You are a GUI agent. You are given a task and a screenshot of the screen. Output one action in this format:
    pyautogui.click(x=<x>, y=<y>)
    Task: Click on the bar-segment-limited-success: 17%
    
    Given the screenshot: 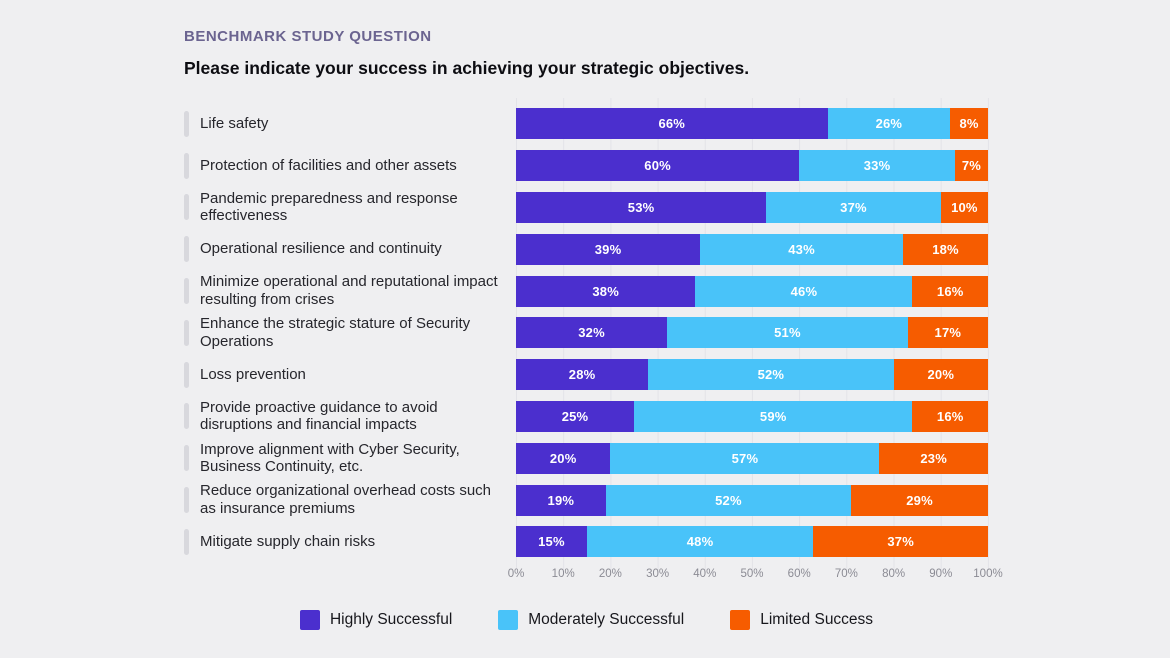 What is the action you would take?
    pyautogui.click(x=947, y=333)
    